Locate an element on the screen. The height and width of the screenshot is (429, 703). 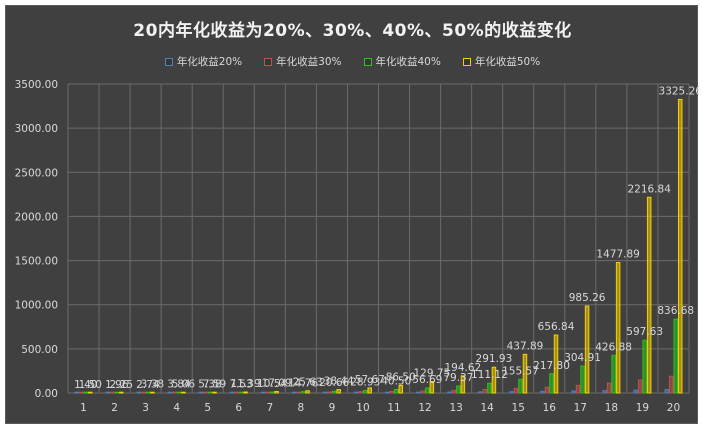
data-label: 437.89 is located at coordinates (525, 346).